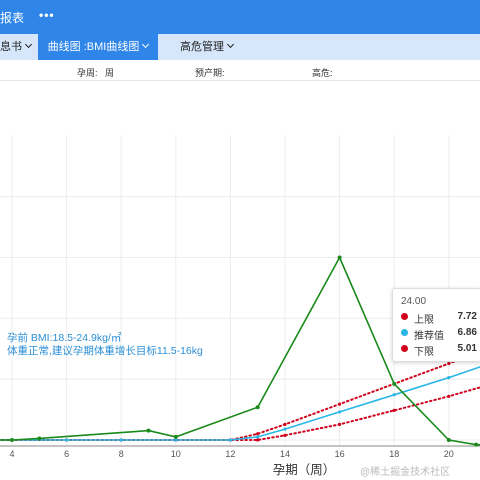 The image size is (480, 480). What do you see at coordinates (285, 454) in the screenshot?
I see `x-tick-label: 14` at bounding box center [285, 454].